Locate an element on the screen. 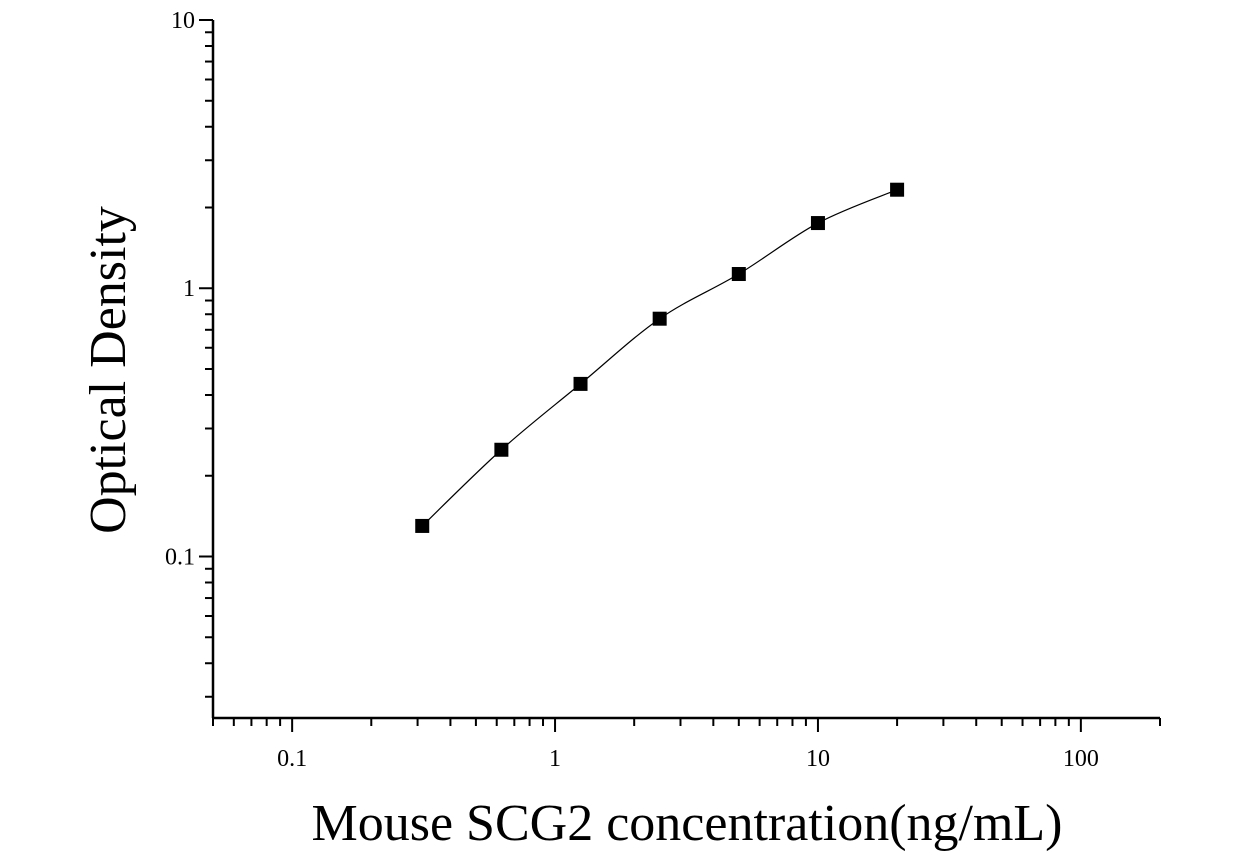 This screenshot has height=867, width=1257. y-tick-label: 10 is located at coordinates (183, 21).